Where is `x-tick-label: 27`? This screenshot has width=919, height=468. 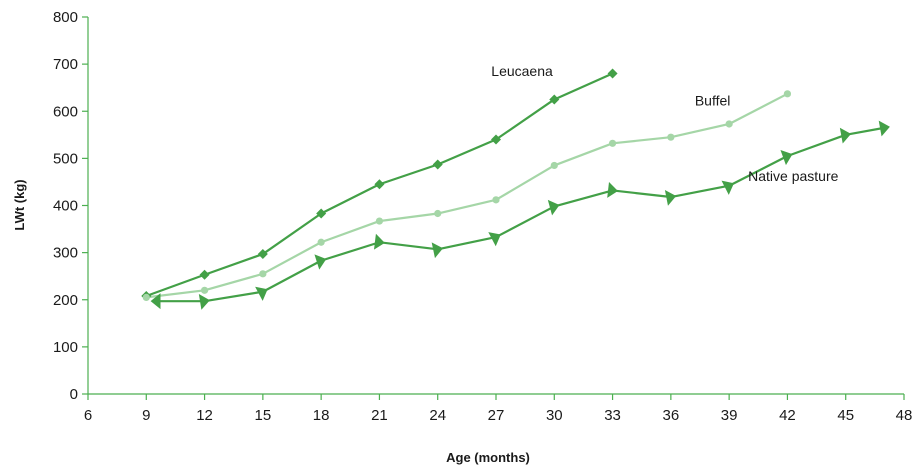 x-tick-label: 27 is located at coordinates (496, 415).